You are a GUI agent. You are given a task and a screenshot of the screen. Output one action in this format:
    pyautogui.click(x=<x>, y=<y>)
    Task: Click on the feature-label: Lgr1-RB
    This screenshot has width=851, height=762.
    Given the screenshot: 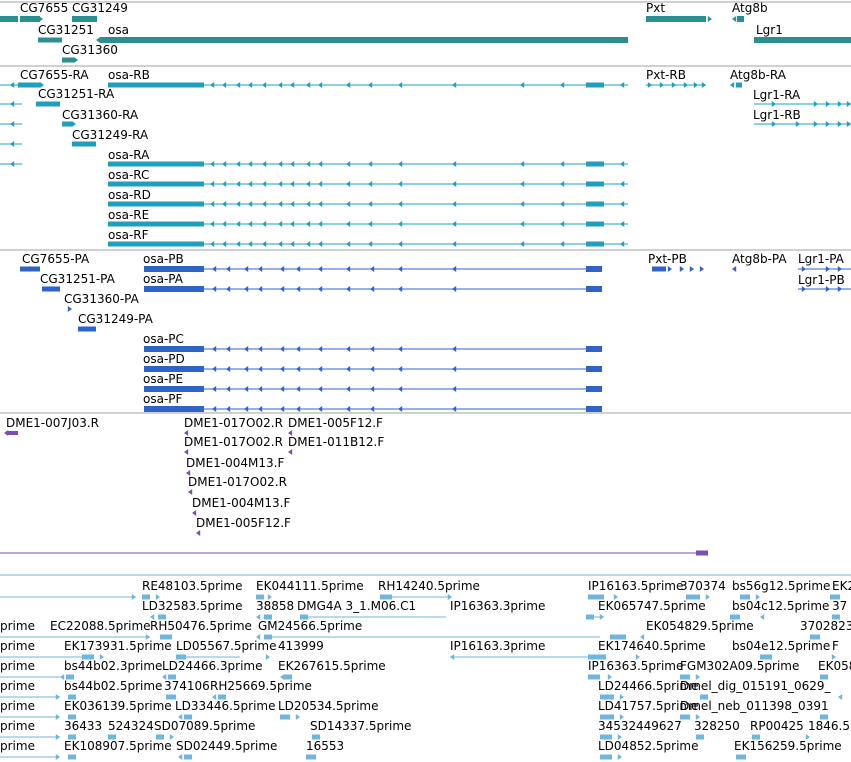 What is the action you would take?
    pyautogui.click(x=777, y=115)
    